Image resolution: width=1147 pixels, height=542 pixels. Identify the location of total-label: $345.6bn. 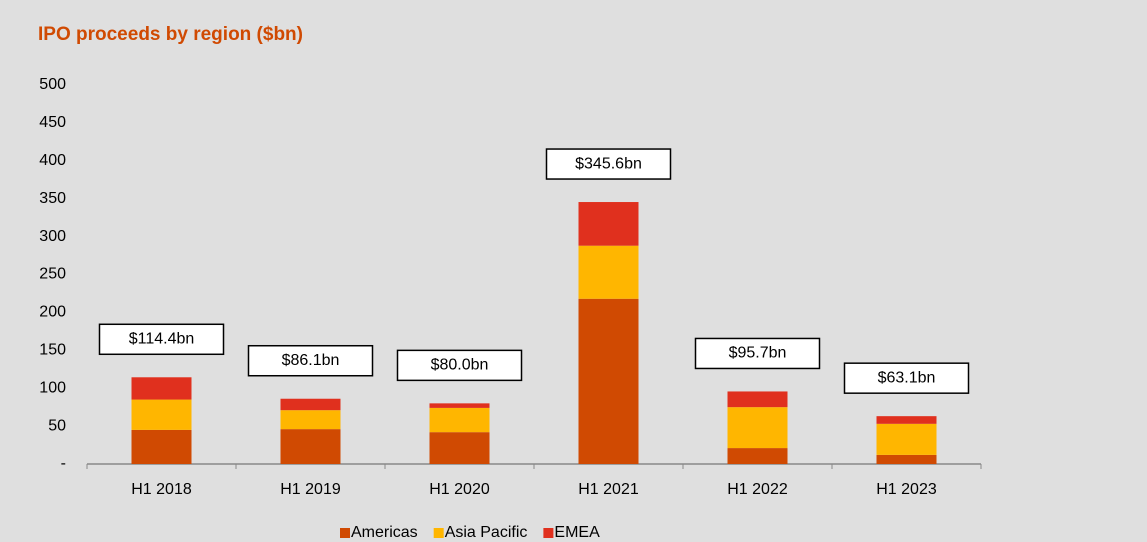
(608, 163).